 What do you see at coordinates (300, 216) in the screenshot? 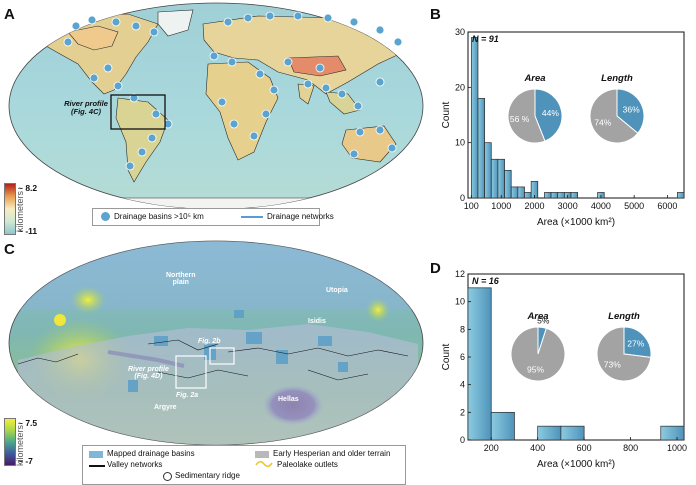
I see `legend-networks-label: Drainage networks` at bounding box center [300, 216].